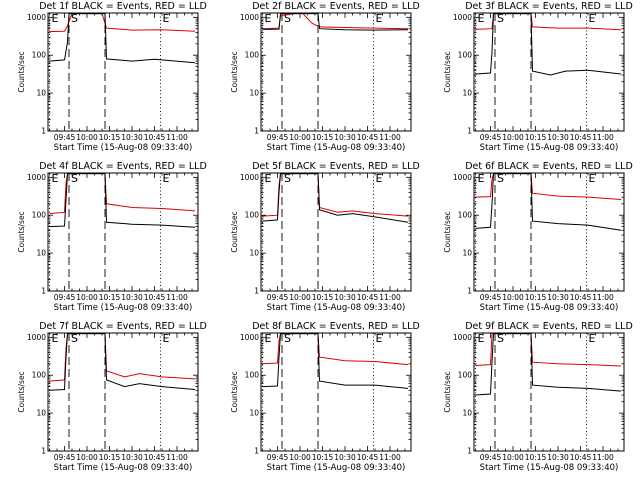 The width and height of the screenshot is (640, 480). What do you see at coordinates (123, 166) in the screenshot?
I see `panel-title: Det 4f BLACK = Events, RED = LLD` at bounding box center [123, 166].